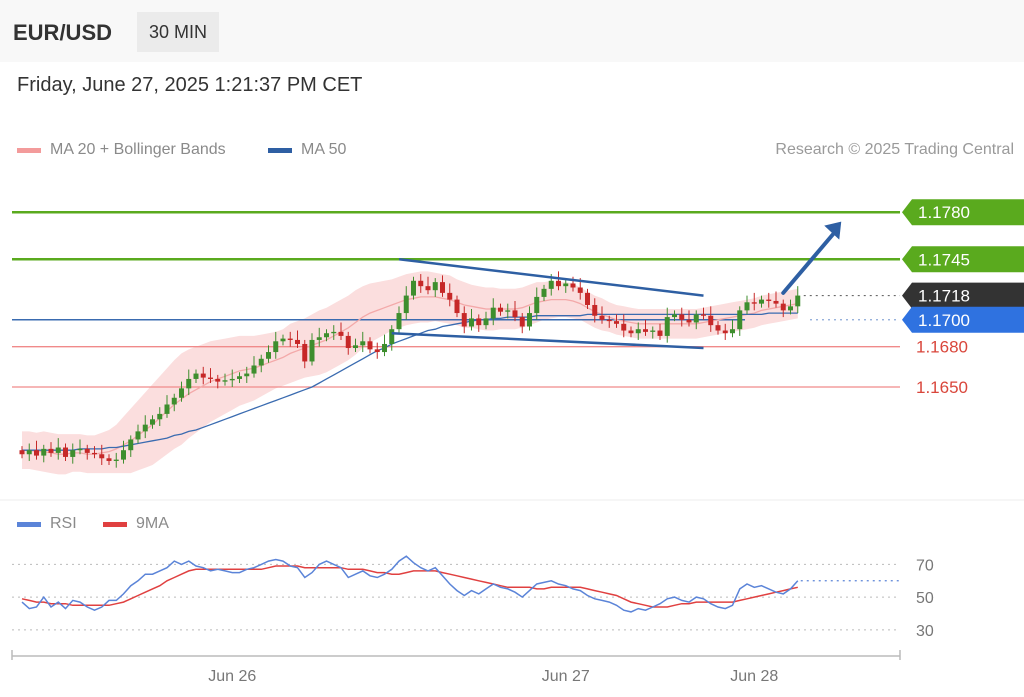 Image resolution: width=1024 pixels, height=697 pixels. What do you see at coordinates (809, 262) in the screenshot?
I see `forecast-arrow-shaft` at bounding box center [809, 262].